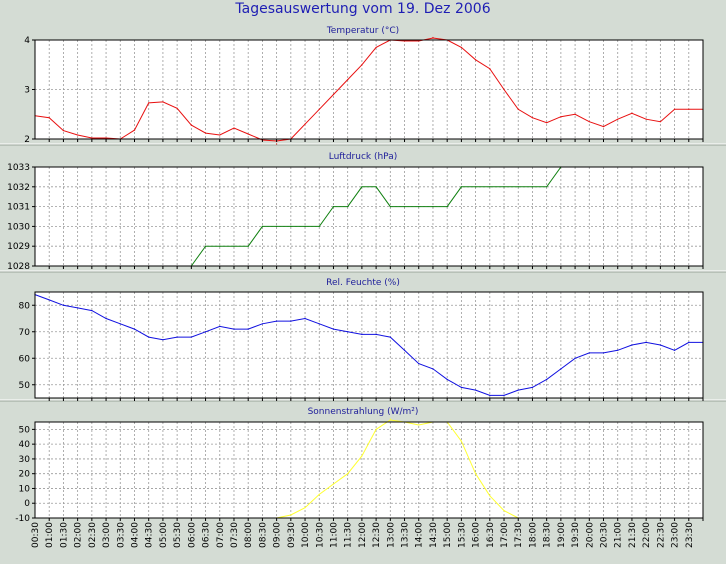  What do you see at coordinates (292, 535) in the screenshot?
I see `xtick-label-18: 09:30` at bounding box center [292, 535].